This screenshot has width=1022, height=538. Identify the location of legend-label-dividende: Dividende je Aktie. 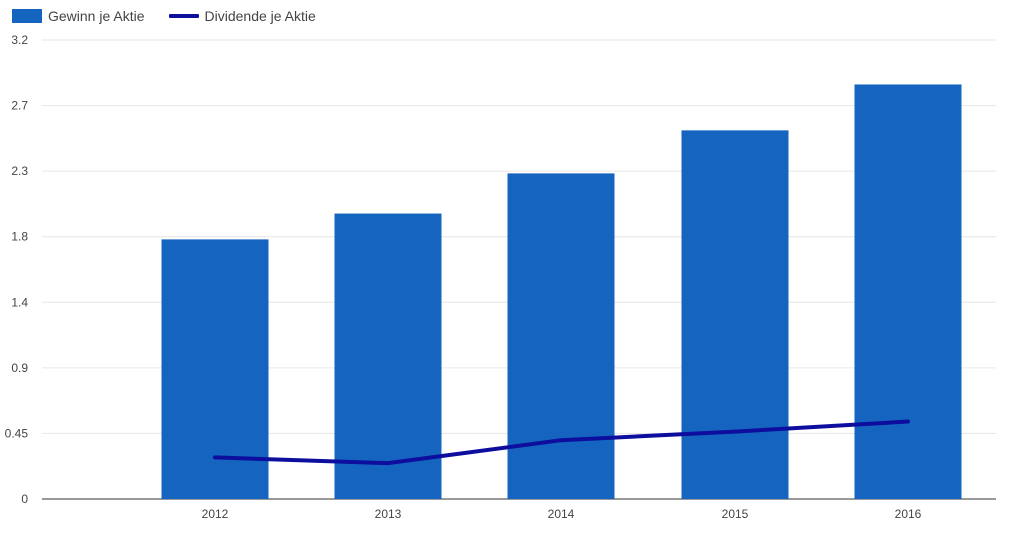
(260, 16).